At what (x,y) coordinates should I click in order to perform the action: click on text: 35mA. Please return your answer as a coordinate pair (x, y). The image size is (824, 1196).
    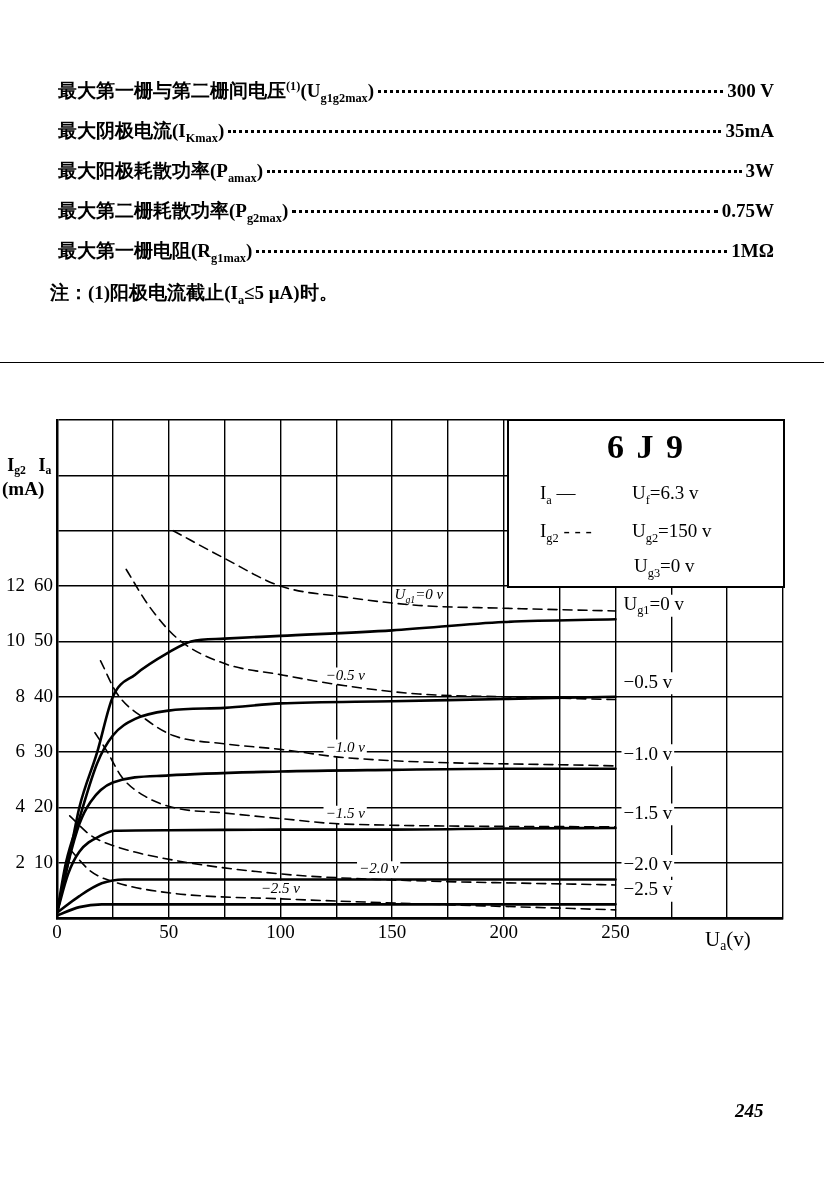
    Looking at the image, I should click on (749, 131).